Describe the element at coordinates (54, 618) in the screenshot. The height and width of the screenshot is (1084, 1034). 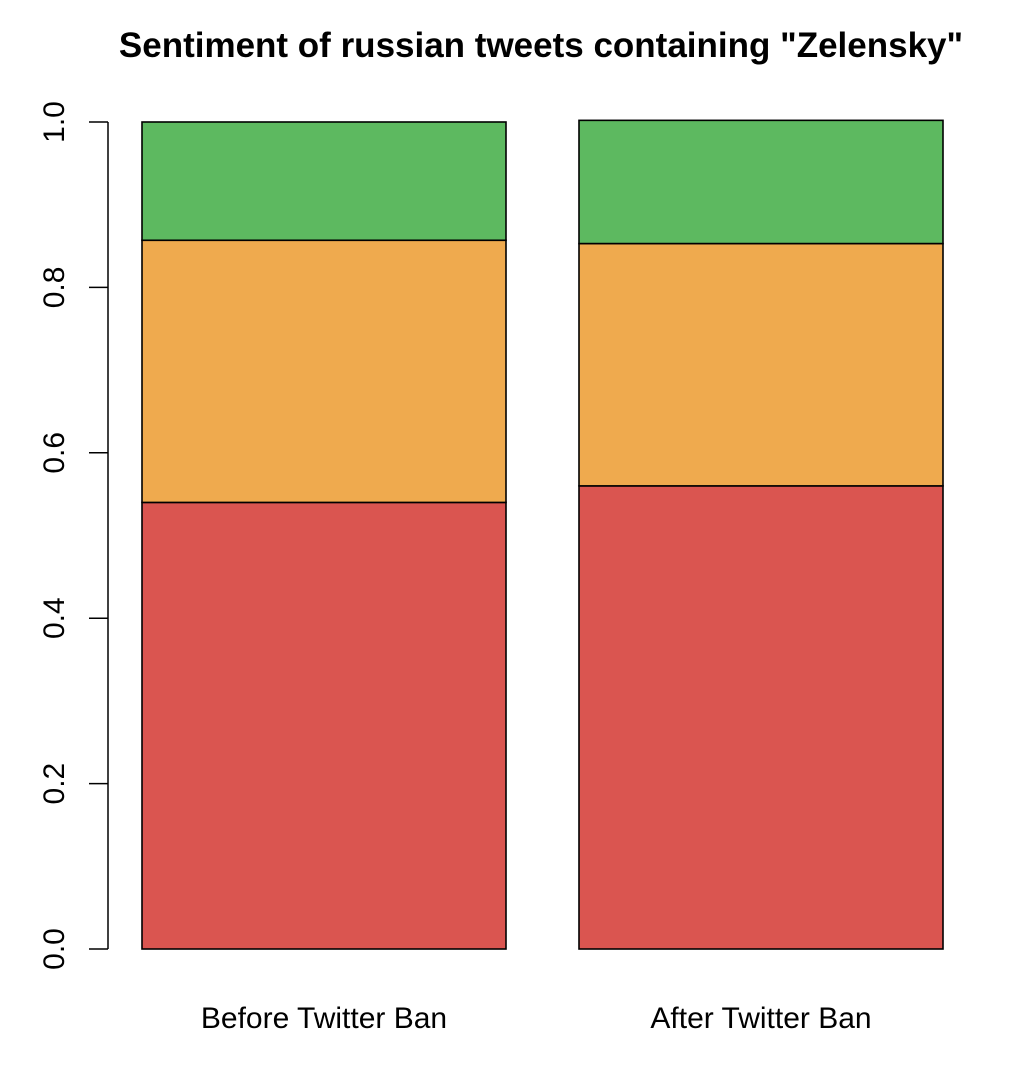
I see `y-tick-label: 0.4` at that location.